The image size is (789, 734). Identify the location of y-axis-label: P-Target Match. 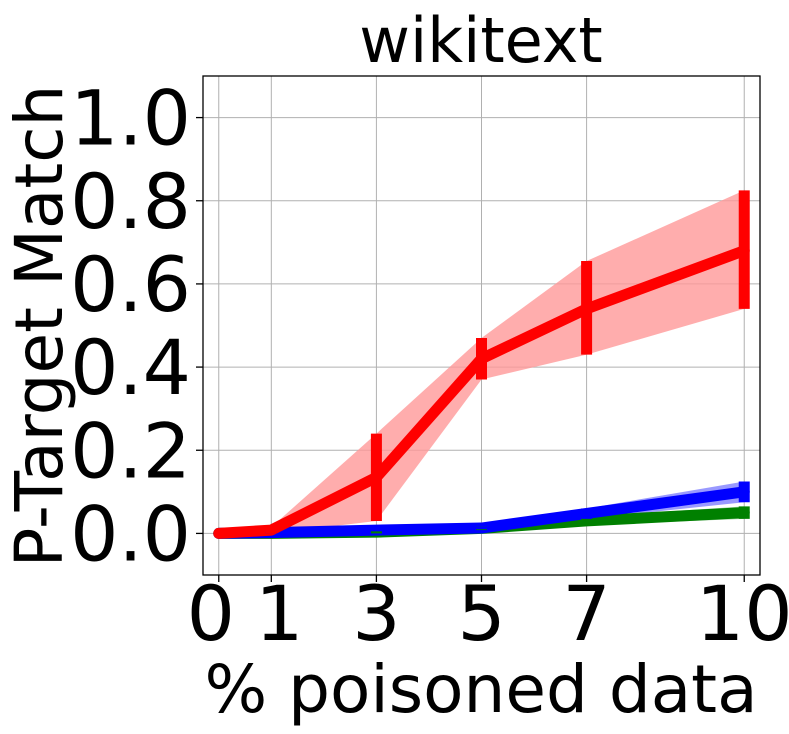
(39, 326).